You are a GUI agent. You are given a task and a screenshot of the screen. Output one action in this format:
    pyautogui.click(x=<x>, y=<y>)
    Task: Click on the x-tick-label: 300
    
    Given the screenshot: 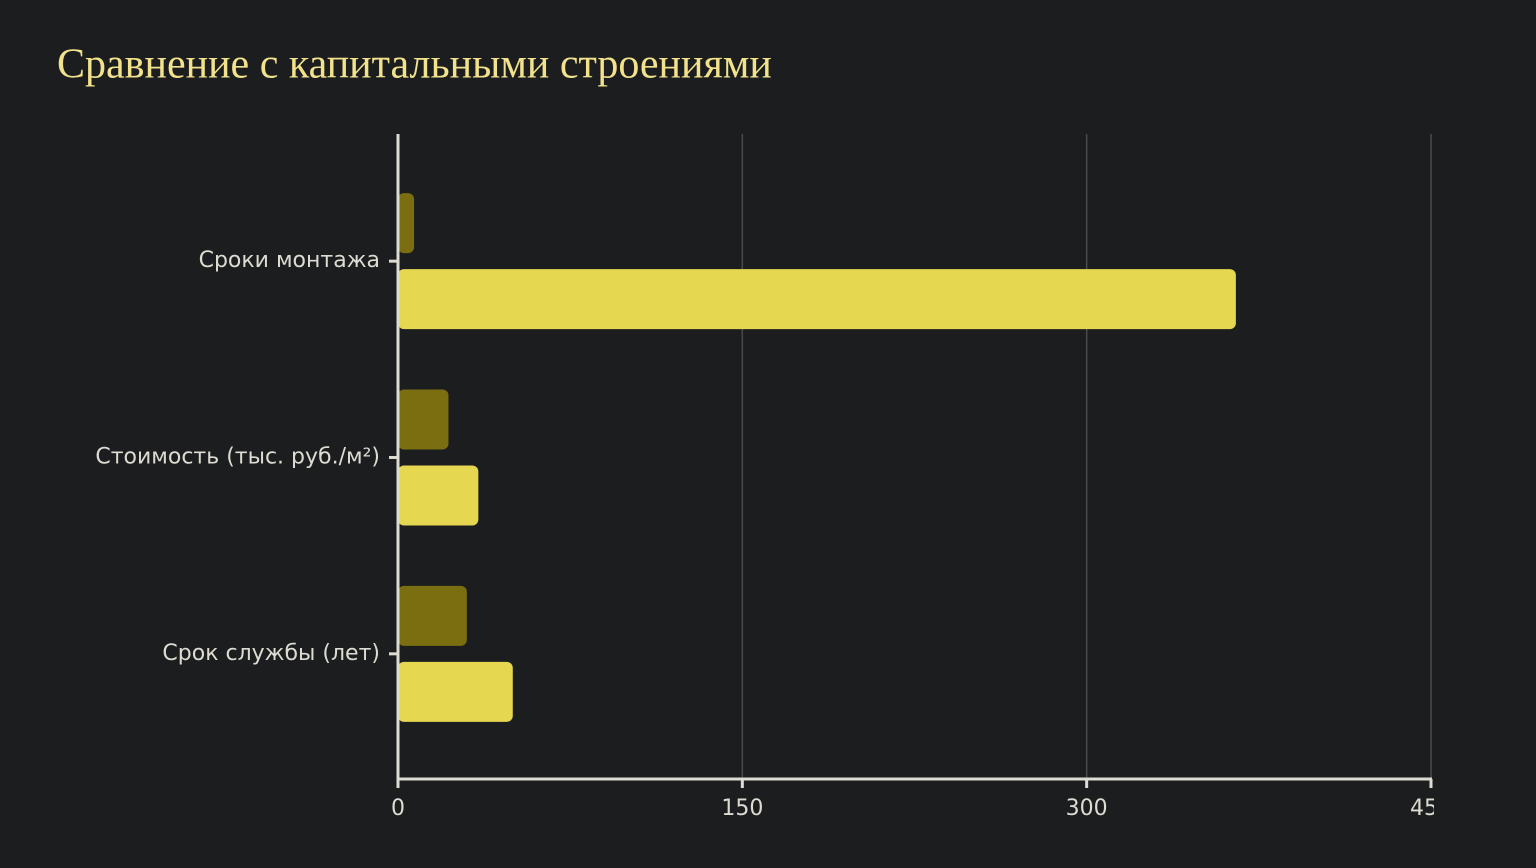 What is the action you would take?
    pyautogui.click(x=1087, y=808)
    